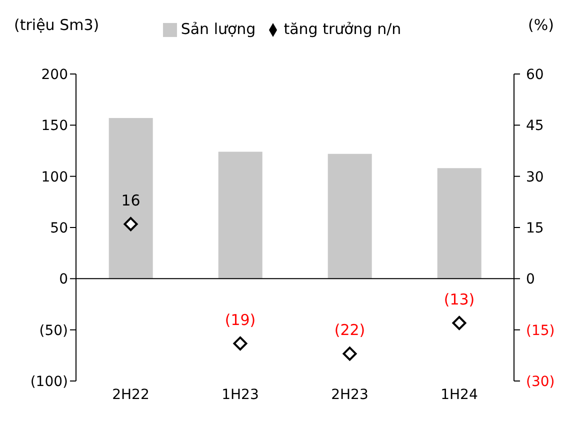 The height and width of the screenshot is (425, 574). I want to click on data-label: 16, so click(130, 201).